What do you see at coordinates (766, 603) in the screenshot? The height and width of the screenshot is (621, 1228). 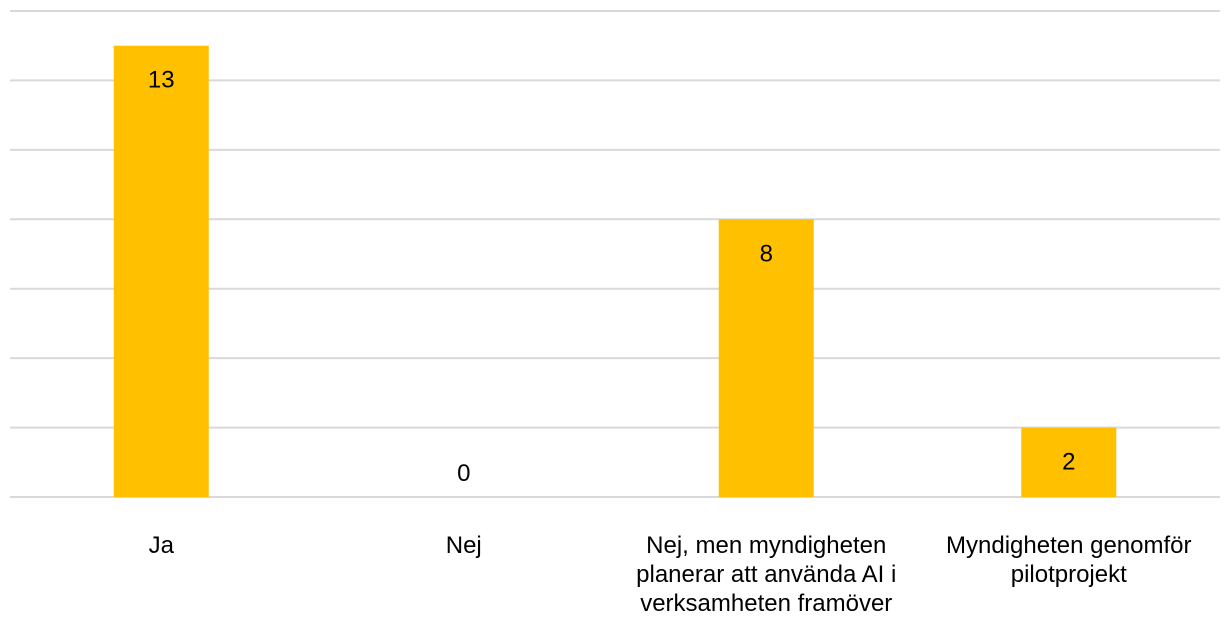 I see `category-label-line: verksamheten framöver` at bounding box center [766, 603].